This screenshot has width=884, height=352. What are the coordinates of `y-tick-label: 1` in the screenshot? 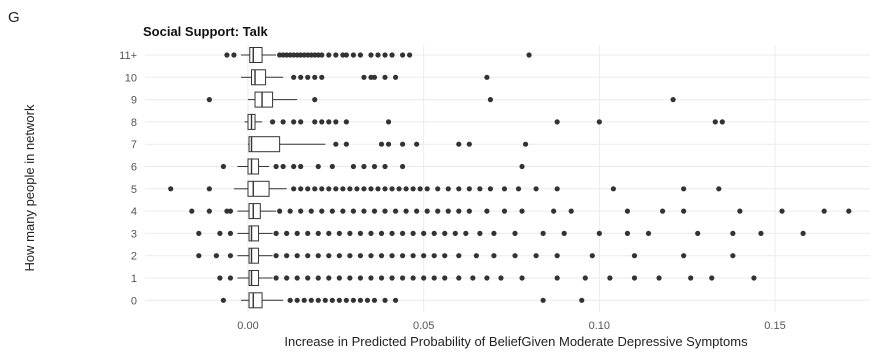 It's located at (134, 279).